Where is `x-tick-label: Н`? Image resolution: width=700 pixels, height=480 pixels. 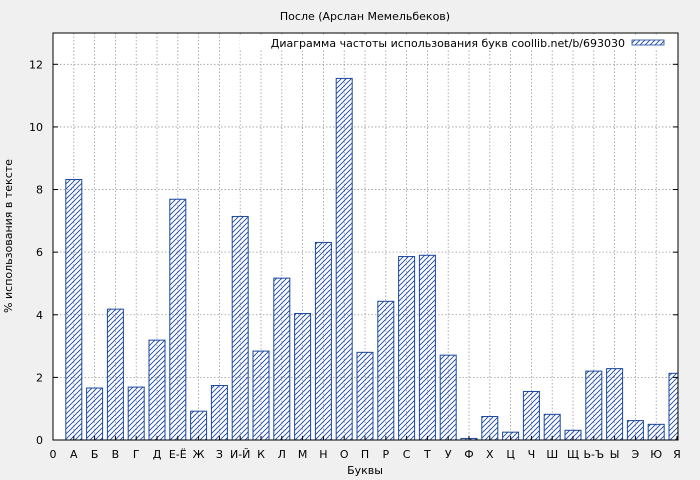
x-tick-label: Н is located at coordinates (323, 454).